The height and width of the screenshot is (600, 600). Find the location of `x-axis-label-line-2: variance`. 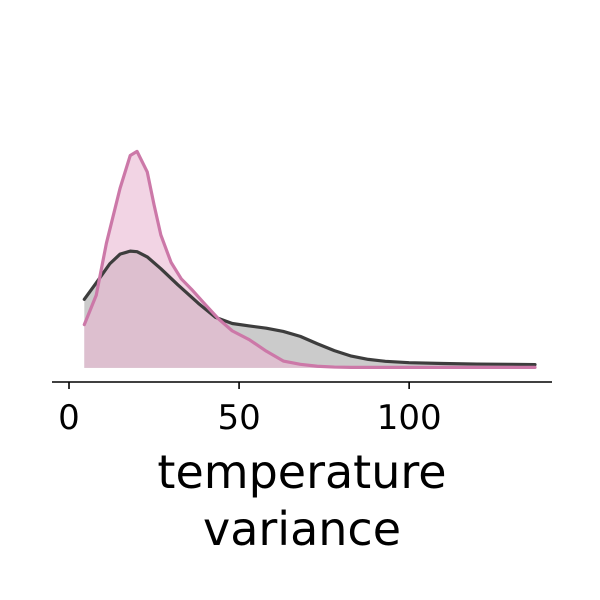

x-axis-label-line-2: variance is located at coordinates (302, 529).